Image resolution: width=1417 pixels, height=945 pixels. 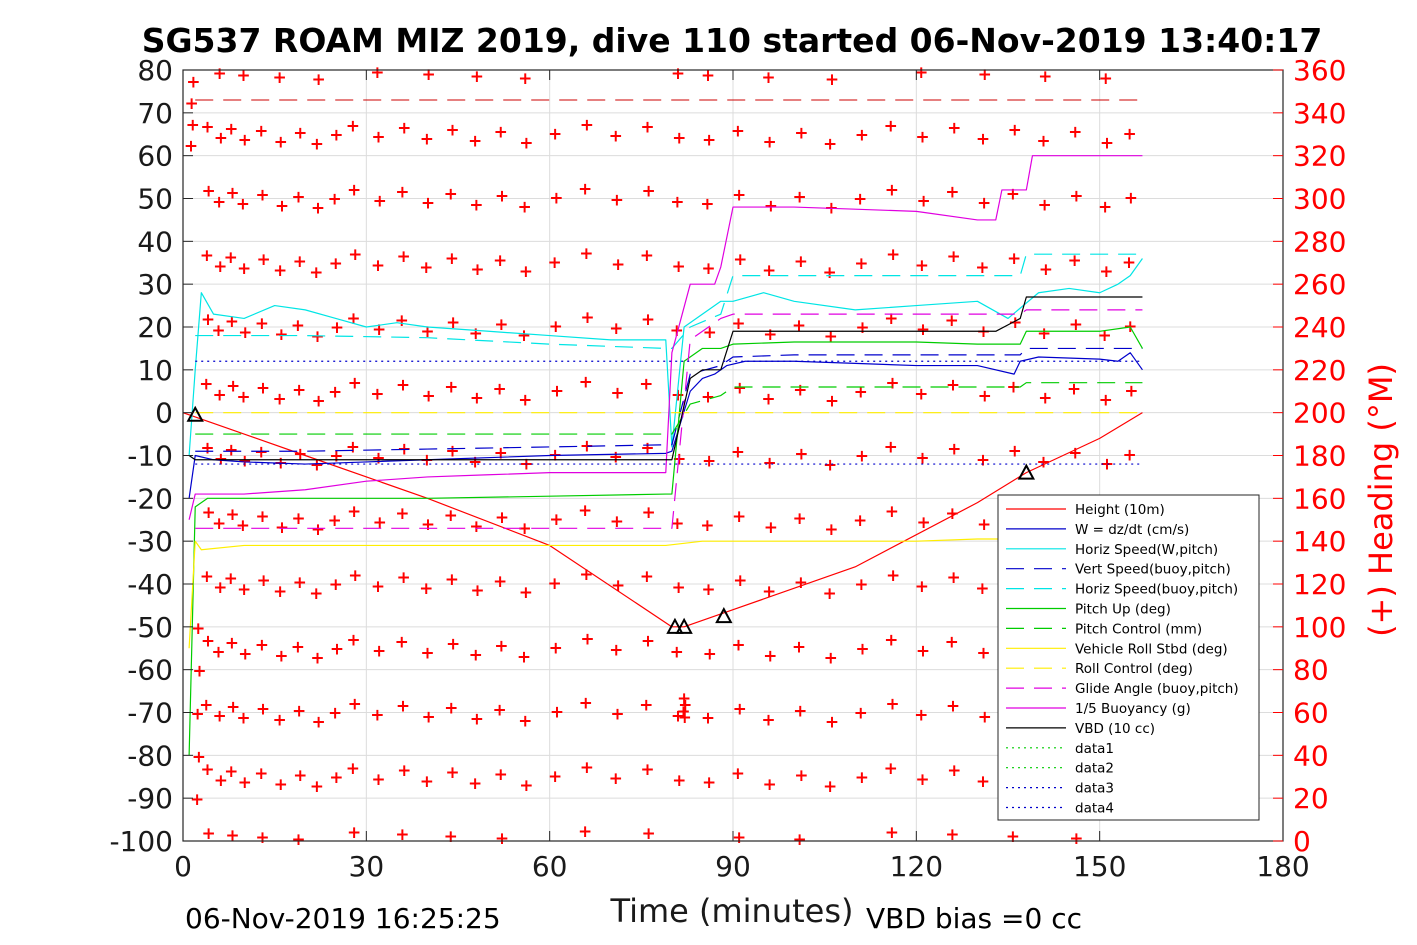 What do you see at coordinates (1099, 866) in the screenshot?
I see `x-tick-label: 150` at bounding box center [1099, 866].